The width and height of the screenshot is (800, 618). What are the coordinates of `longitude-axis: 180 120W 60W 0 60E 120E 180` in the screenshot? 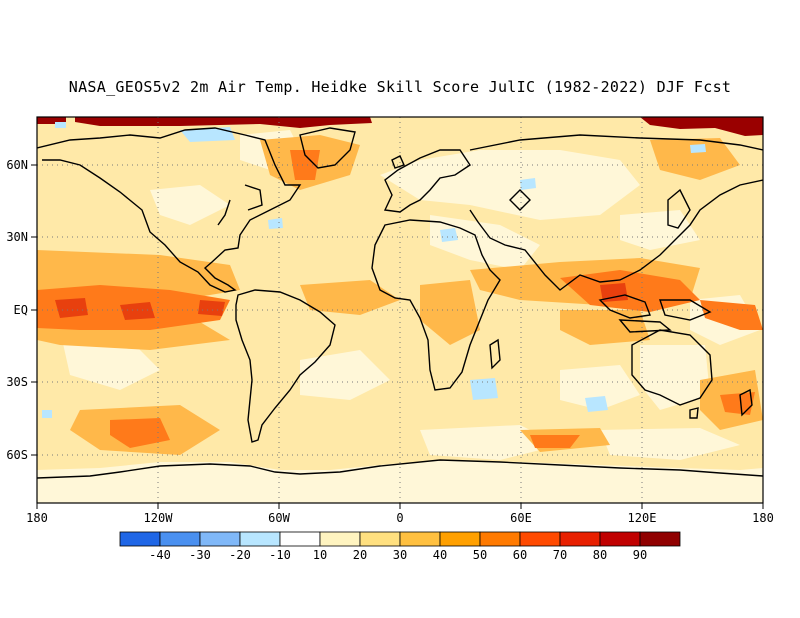 It's located at (400, 514).